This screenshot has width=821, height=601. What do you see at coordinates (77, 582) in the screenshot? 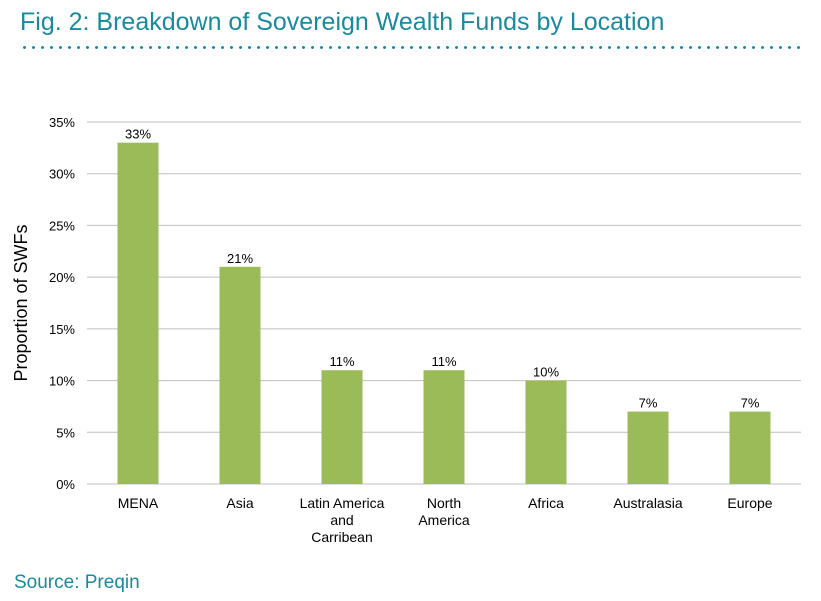
I see `source-note: Source: Preqin` at bounding box center [77, 582].